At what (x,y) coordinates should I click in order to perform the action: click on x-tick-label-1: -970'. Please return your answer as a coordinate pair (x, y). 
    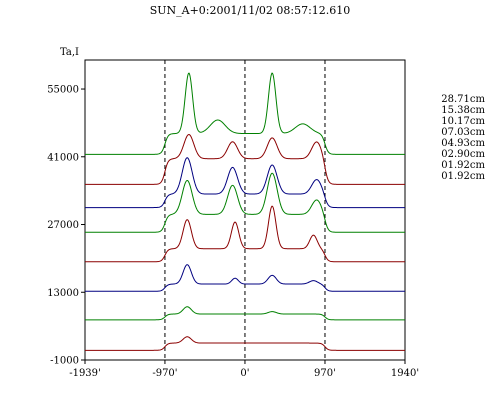
    Looking at the image, I should click on (164, 373).